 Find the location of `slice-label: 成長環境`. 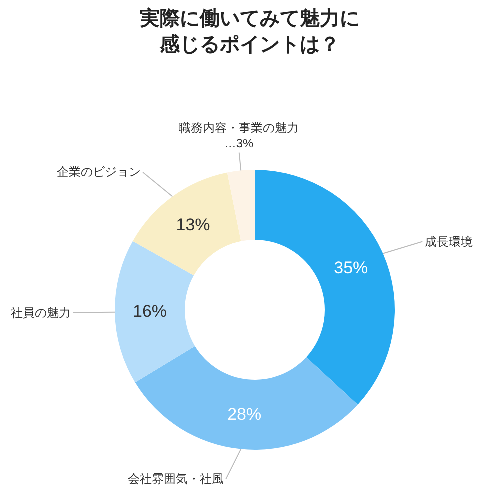

slice-label: 成長環境 is located at coordinates (449, 242).